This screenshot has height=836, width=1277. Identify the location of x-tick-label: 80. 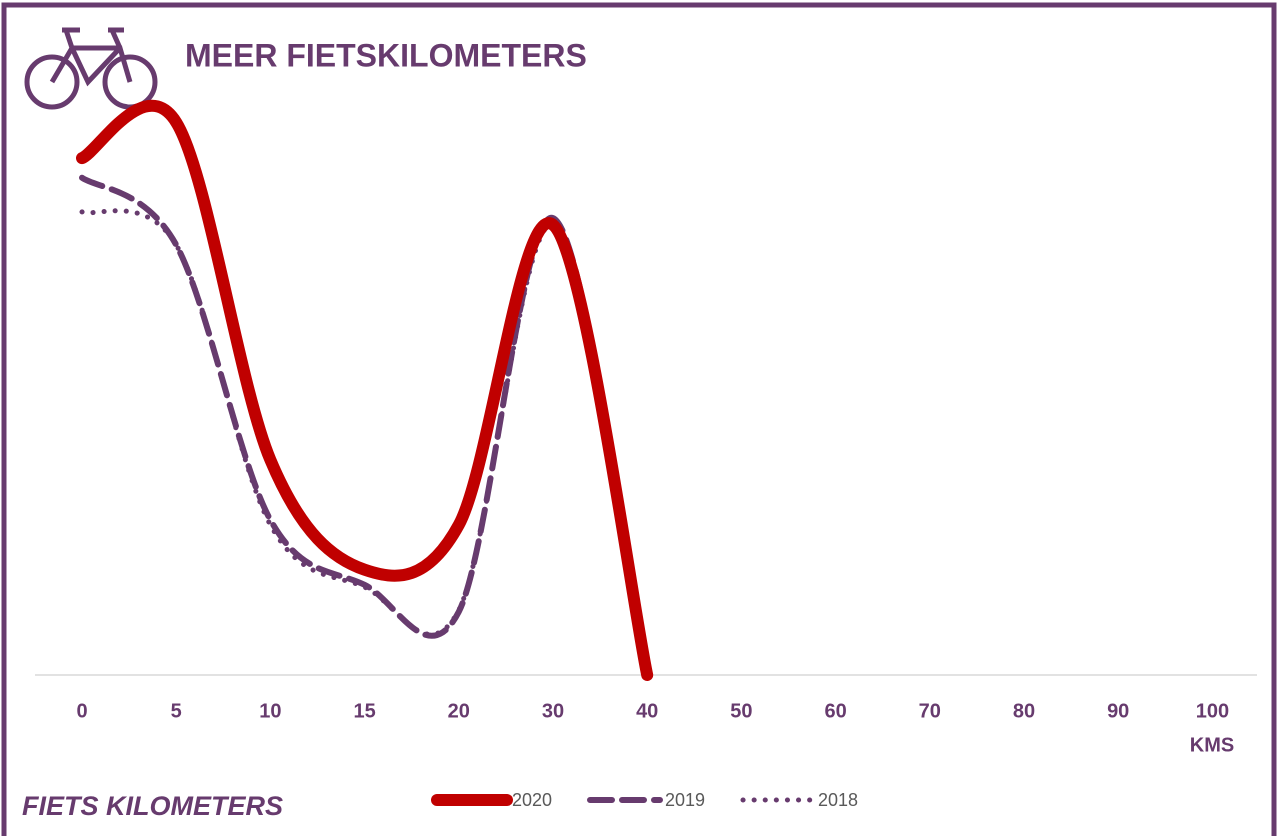
(1024, 711).